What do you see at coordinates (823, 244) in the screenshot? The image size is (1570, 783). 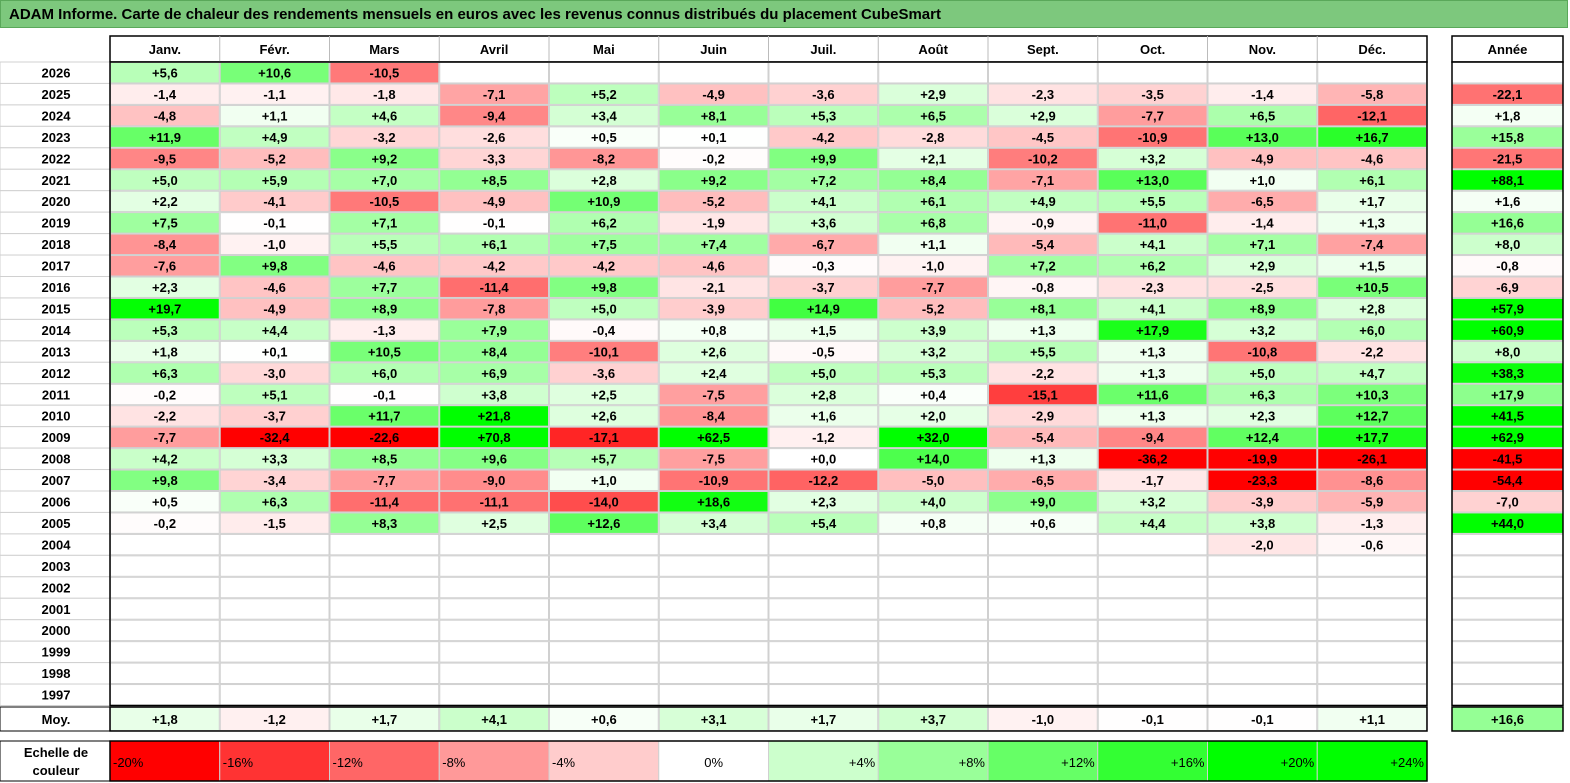 I see `heat-value: -6,7` at bounding box center [823, 244].